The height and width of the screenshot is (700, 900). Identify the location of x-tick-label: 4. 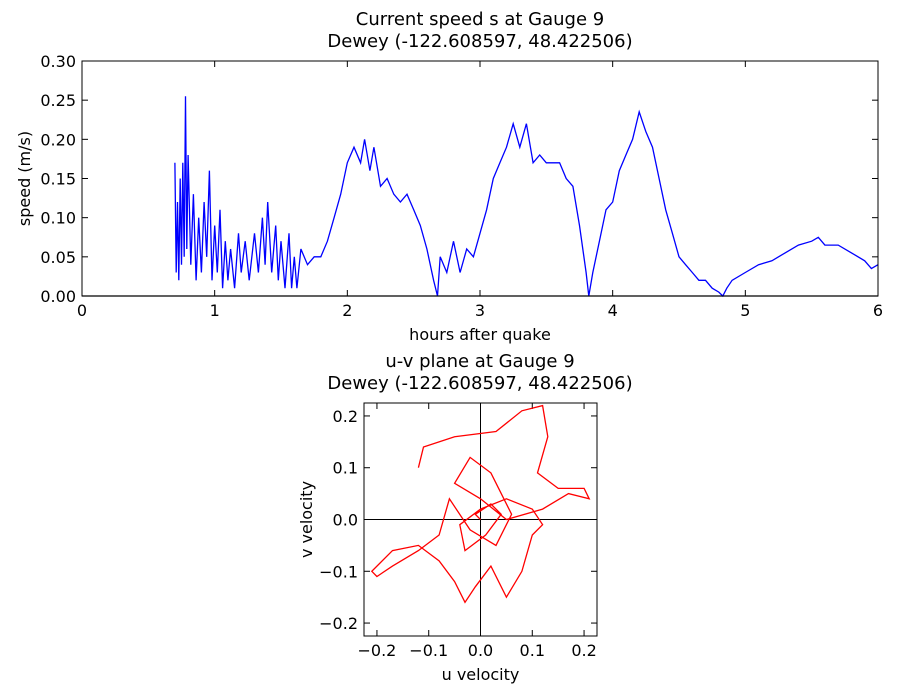
(613, 310).